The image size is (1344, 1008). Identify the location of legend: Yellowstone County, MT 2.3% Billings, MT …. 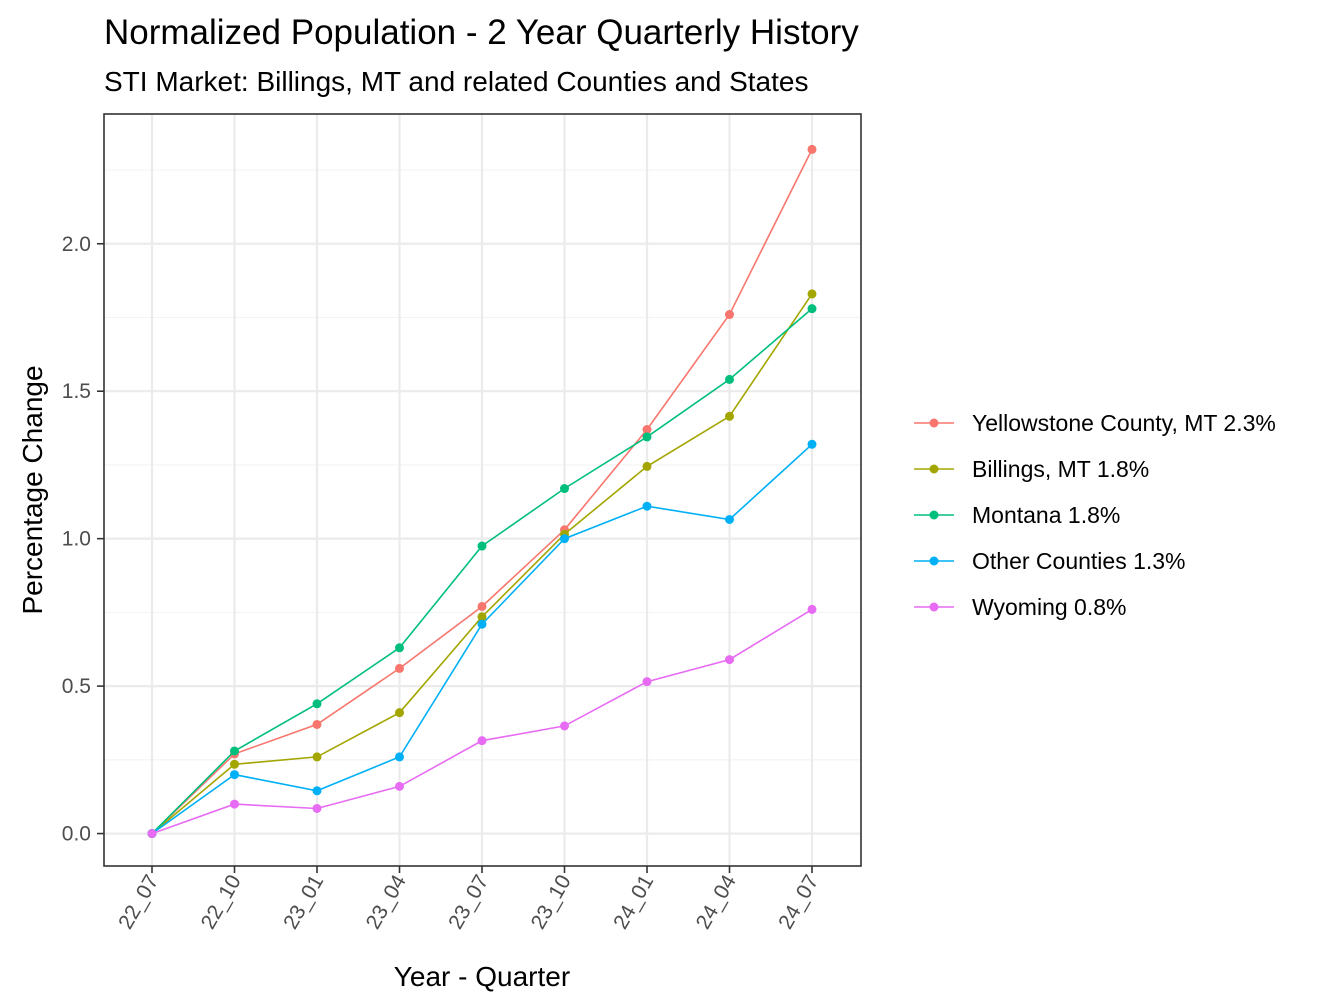
(1095, 515).